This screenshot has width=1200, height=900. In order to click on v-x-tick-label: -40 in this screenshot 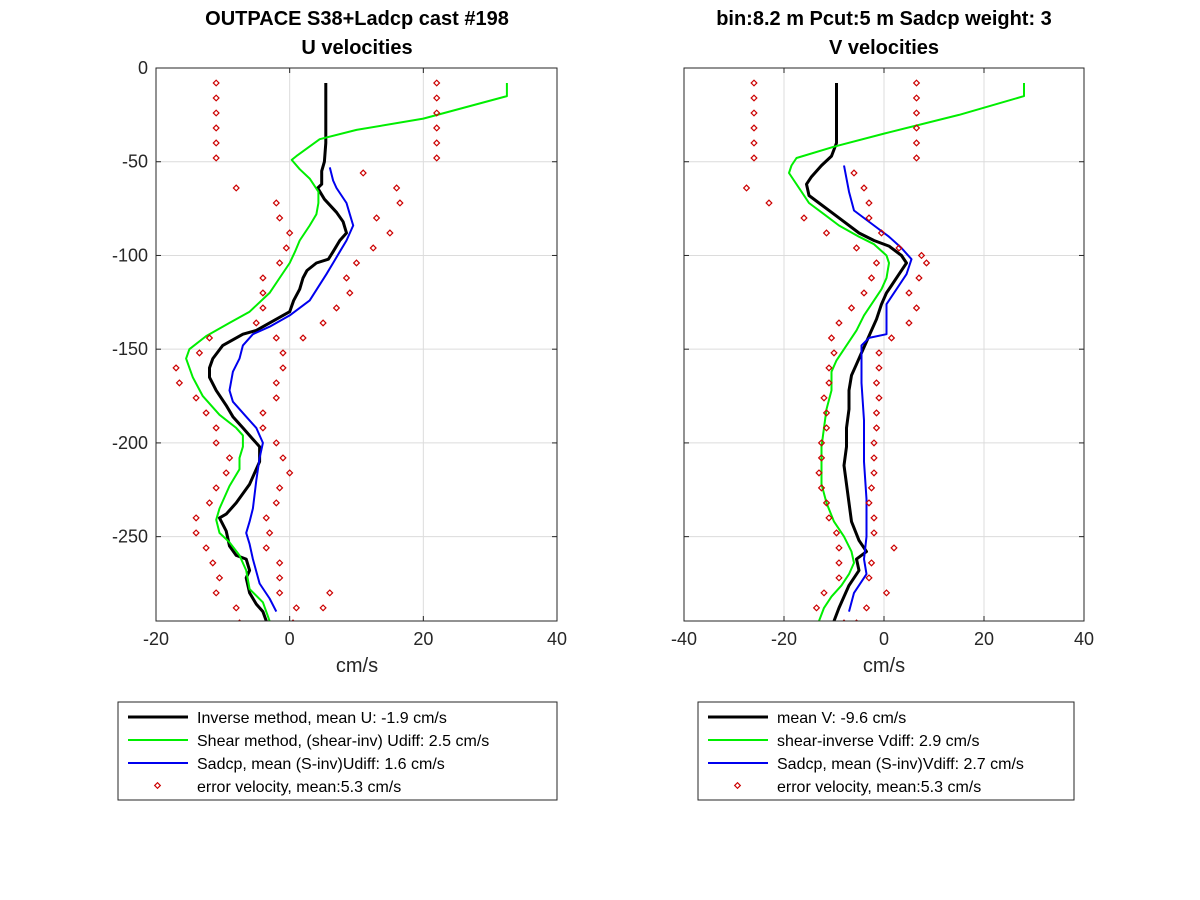, I will do `click(684, 639)`.